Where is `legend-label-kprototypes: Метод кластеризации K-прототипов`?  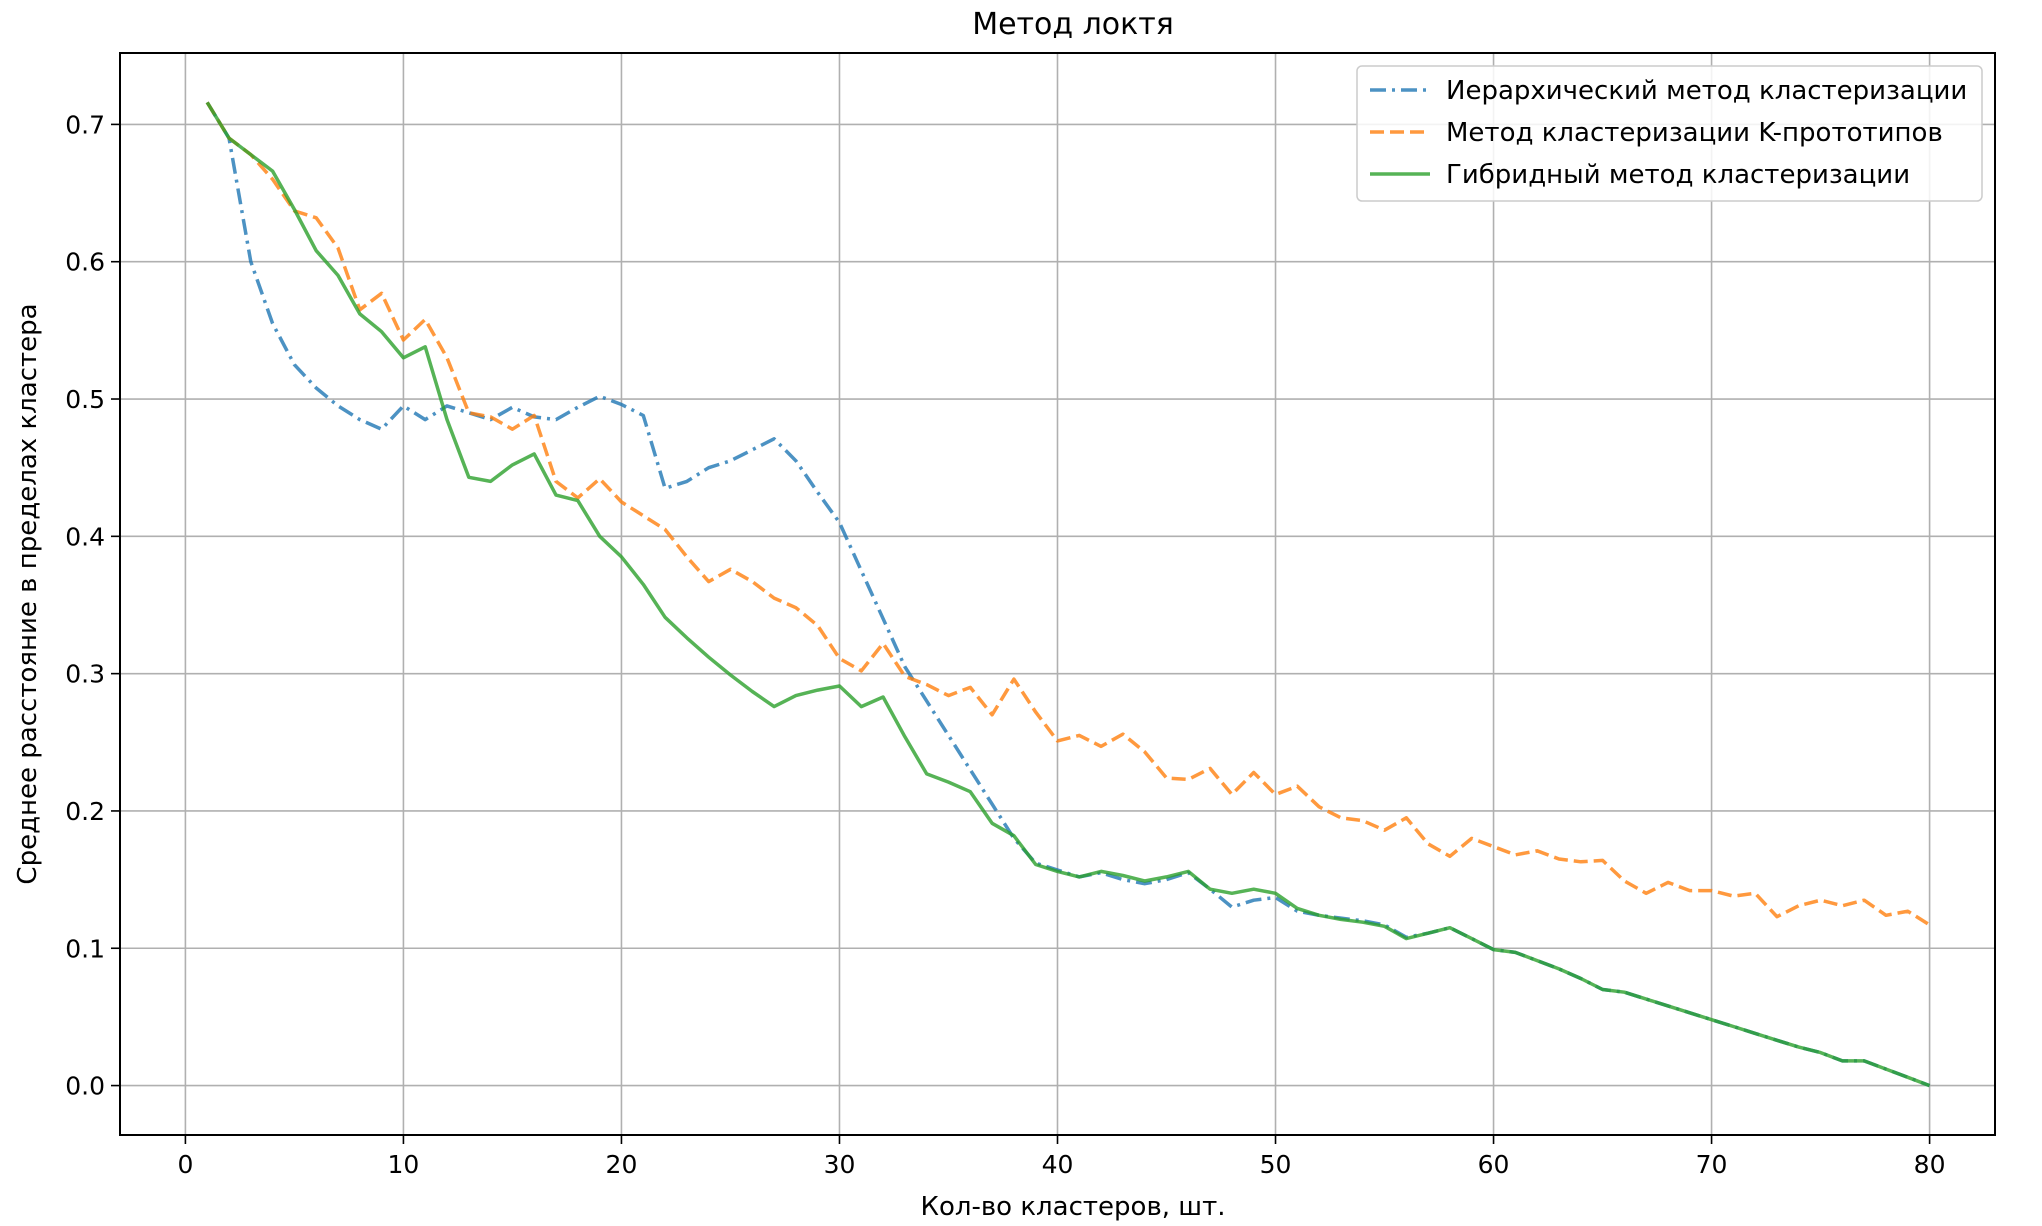
legend-label-kprototypes: Метод кластеризации K-прототипов is located at coordinates (1694, 133).